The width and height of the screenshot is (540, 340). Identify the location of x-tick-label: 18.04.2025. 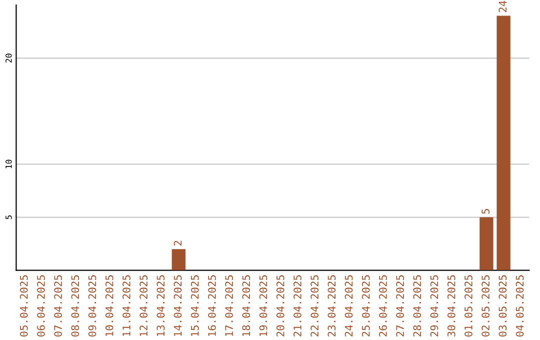
(246, 305).